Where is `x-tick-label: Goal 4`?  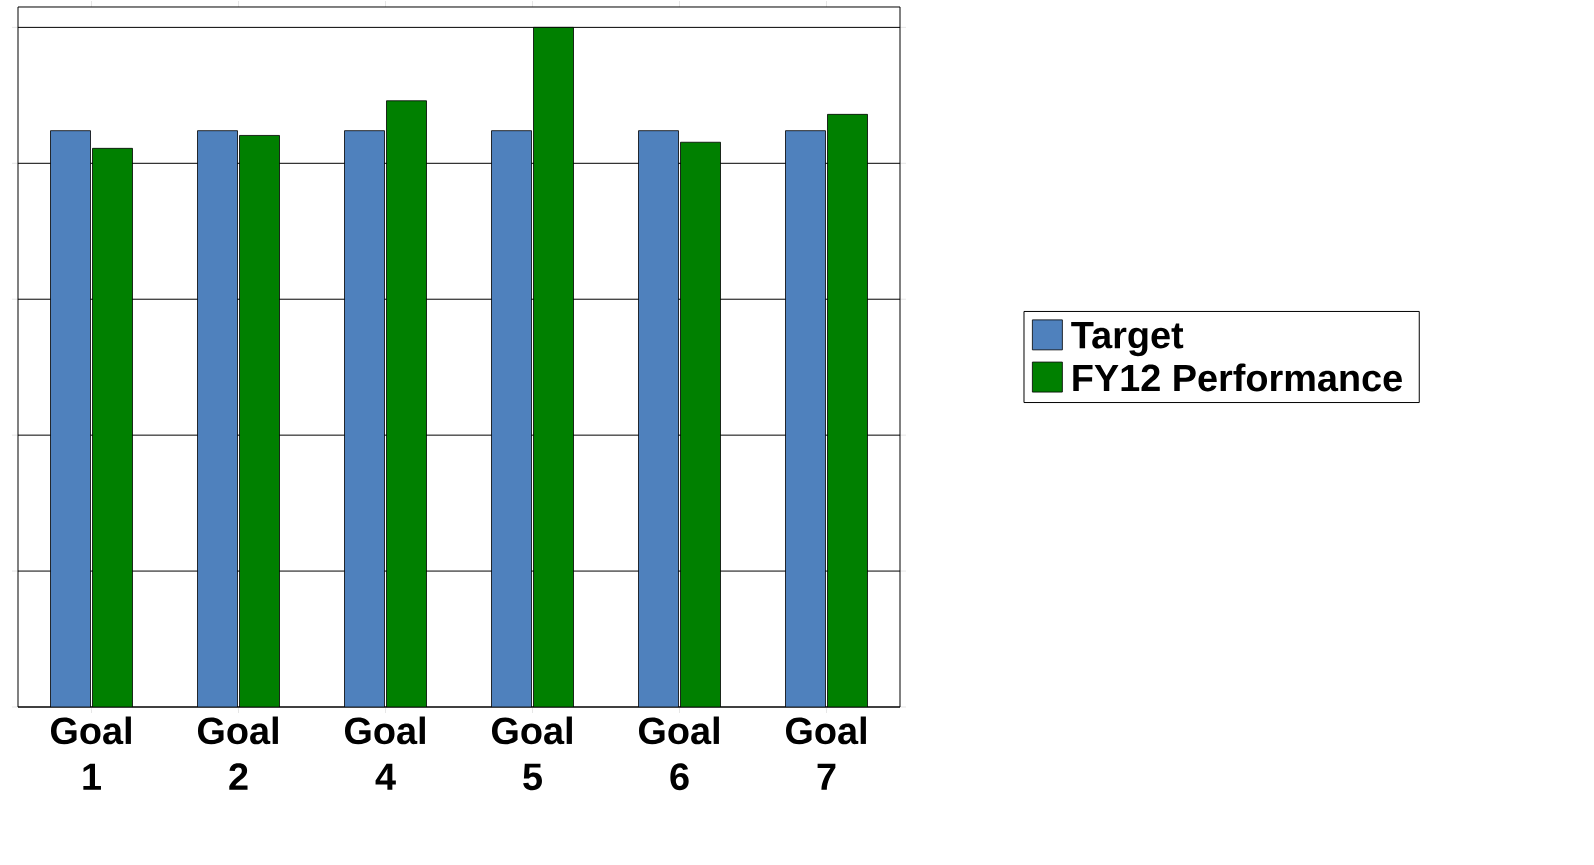 x-tick-label: Goal 4 is located at coordinates (384, 753).